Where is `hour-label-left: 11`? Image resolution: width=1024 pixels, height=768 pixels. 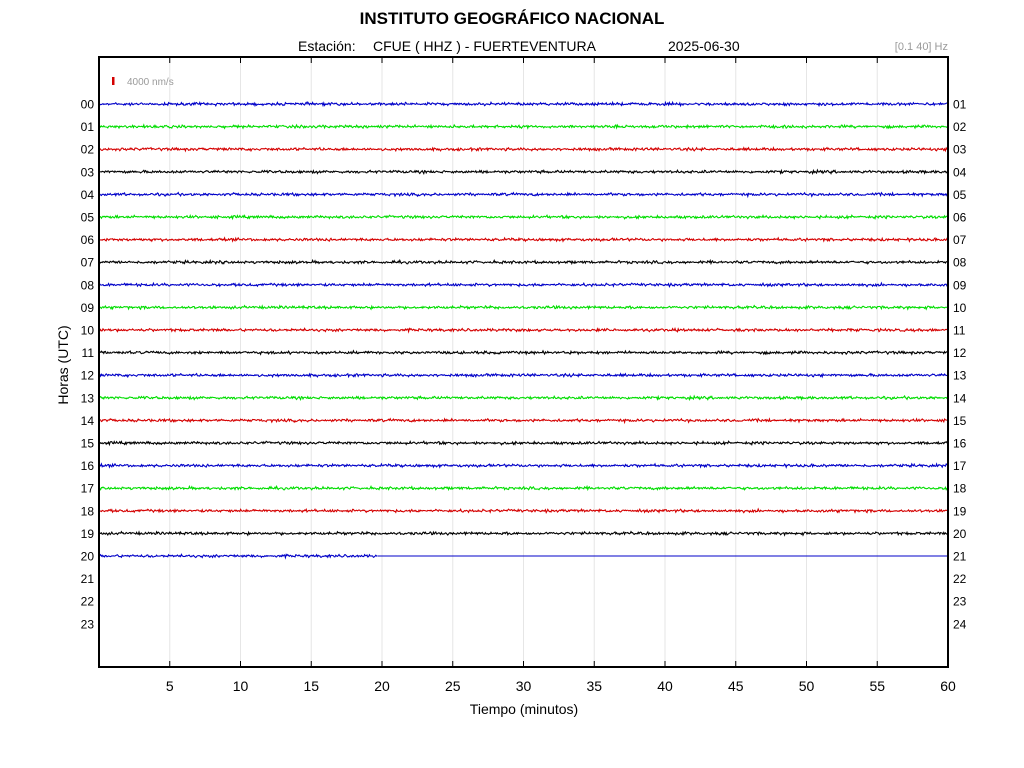
hour-label-left: 11 is located at coordinates (88, 353).